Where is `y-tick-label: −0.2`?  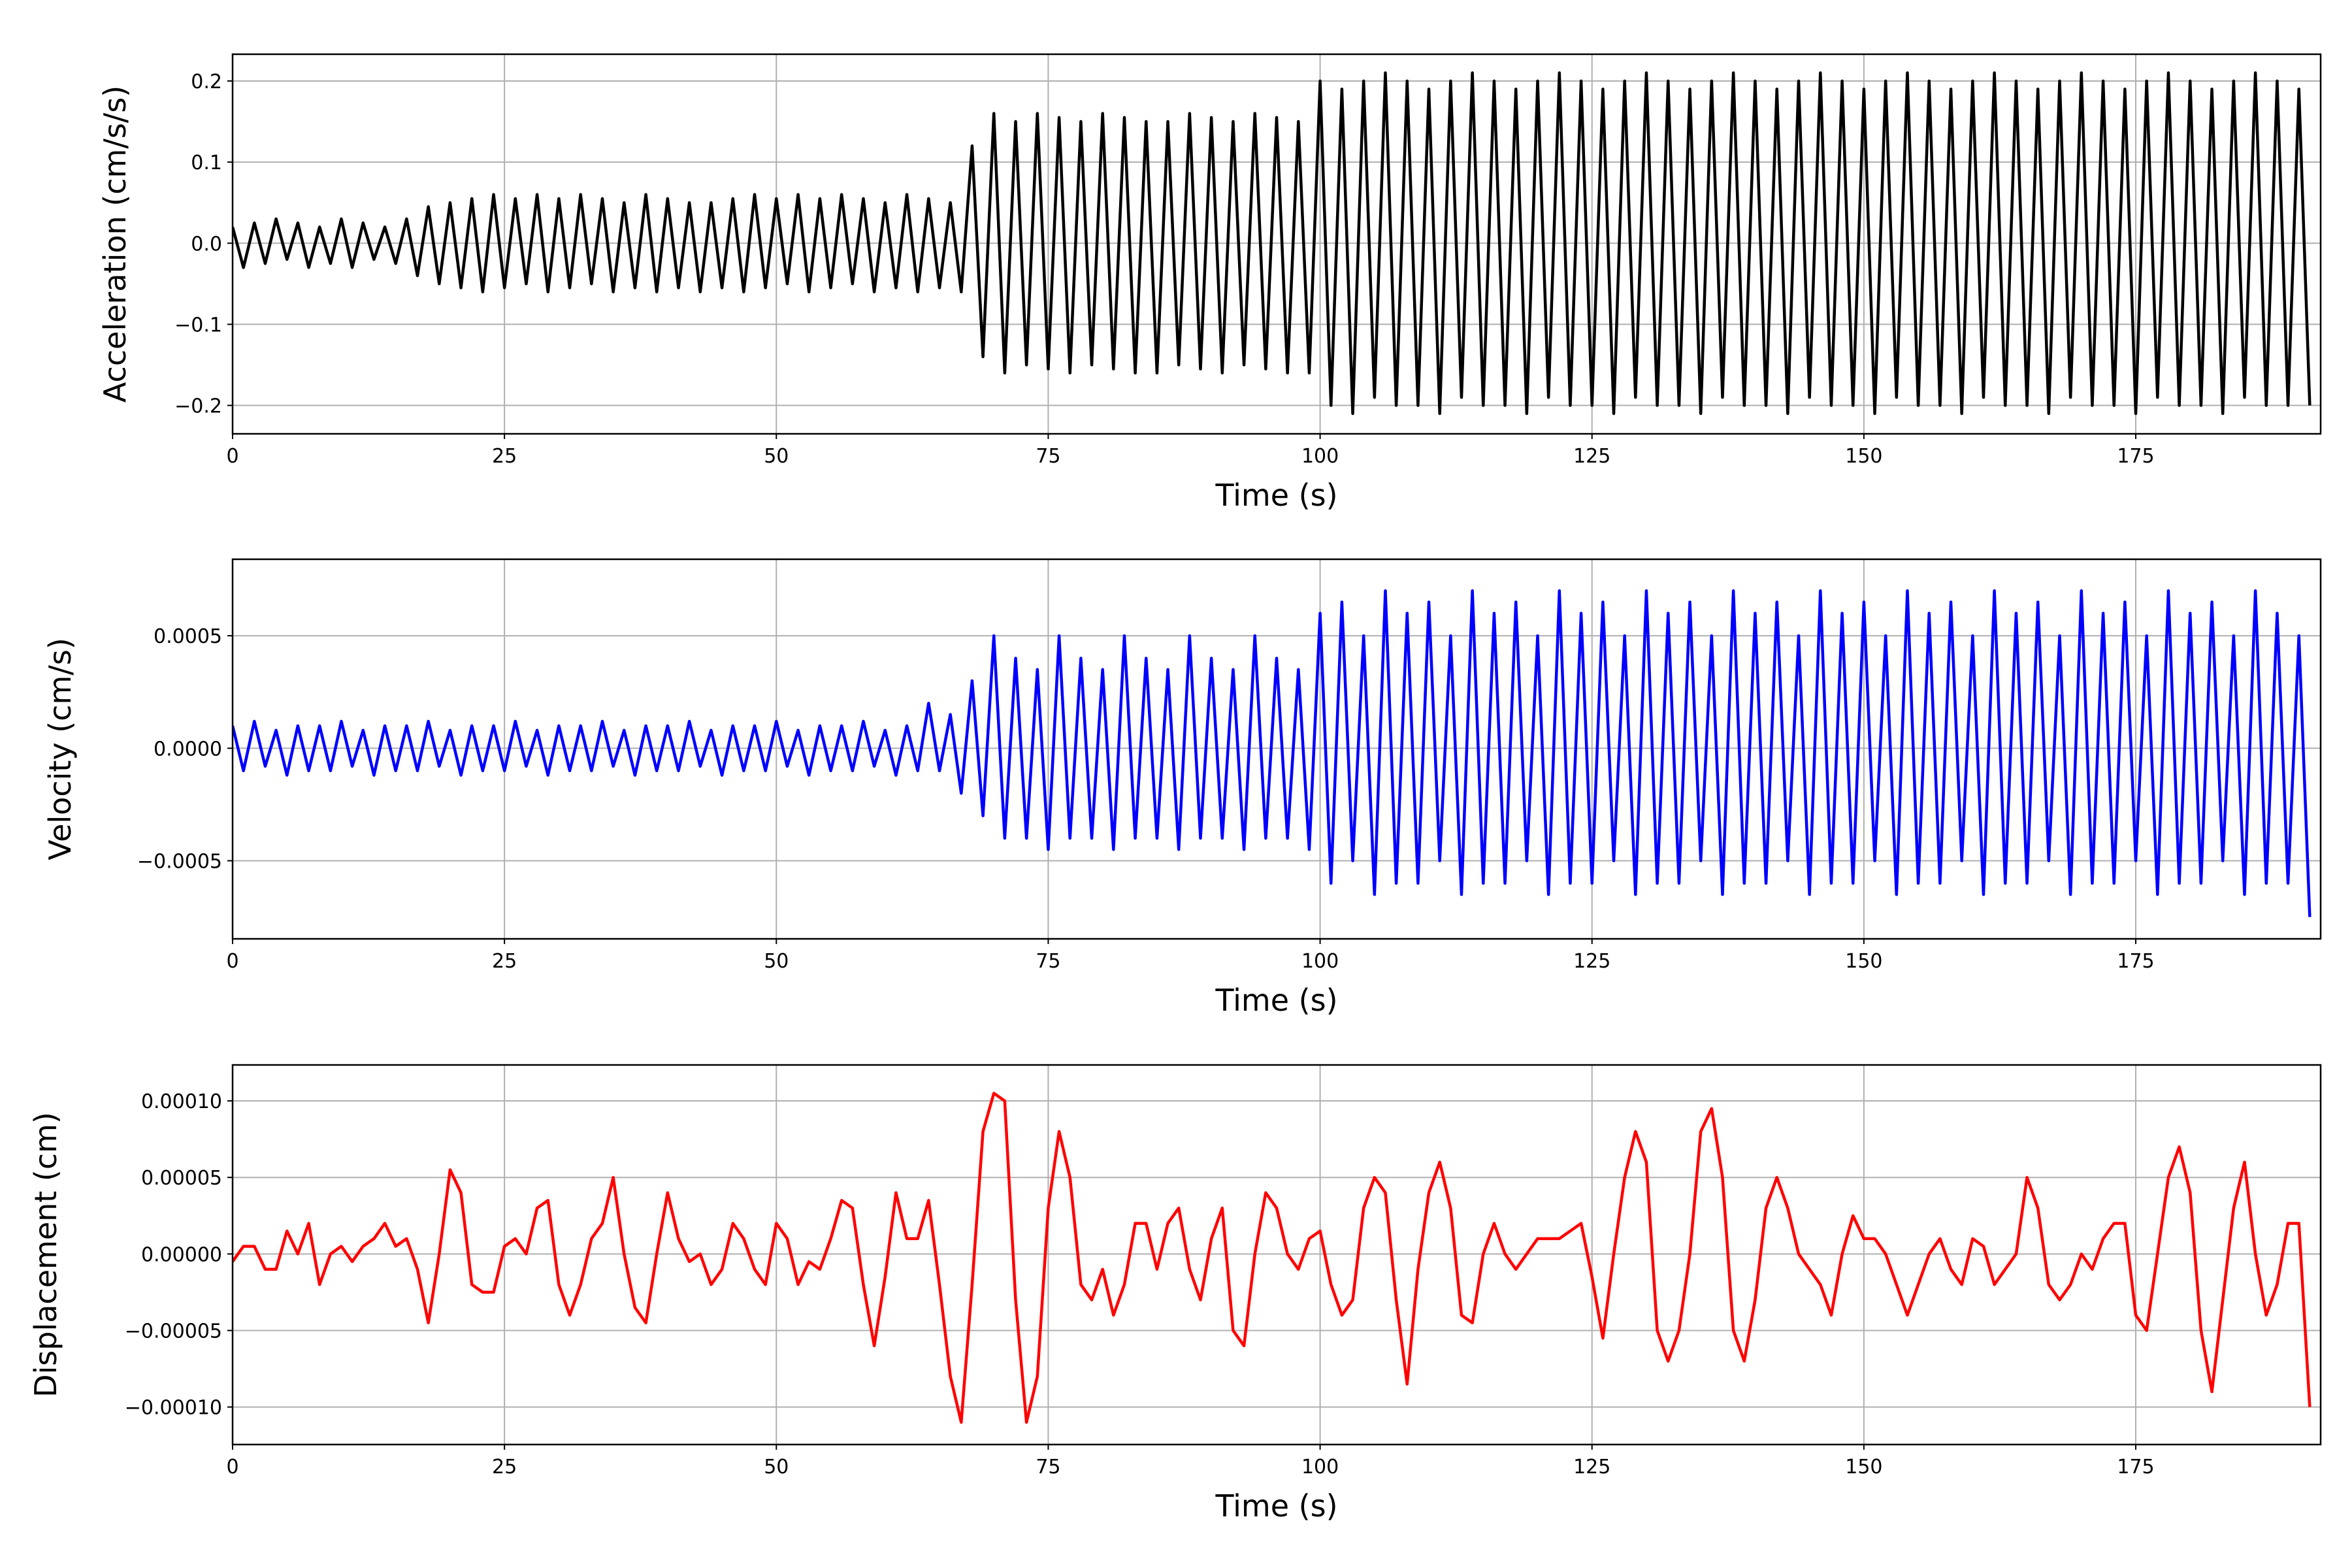
y-tick-label: −0.2 is located at coordinates (198, 406).